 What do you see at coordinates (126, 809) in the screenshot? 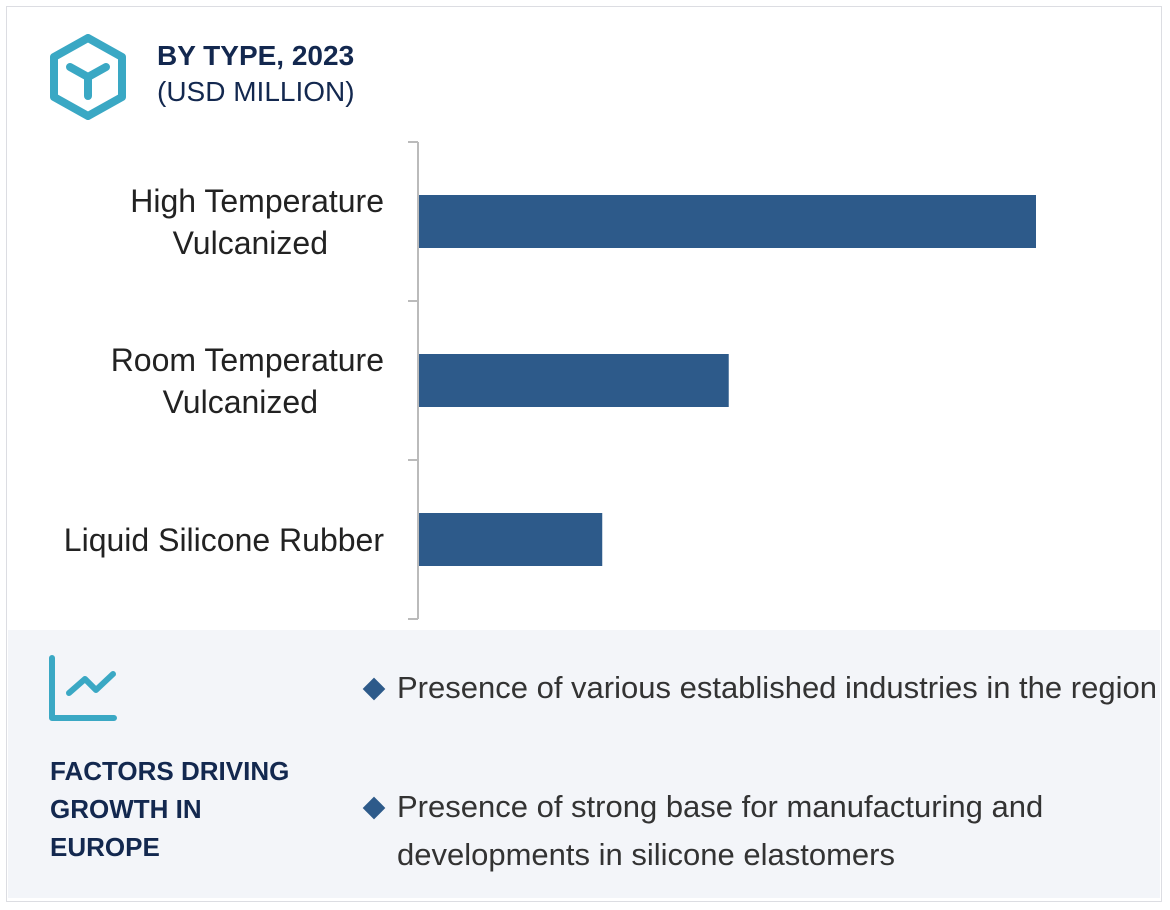
I see `factors-title-line: GROWTH IN` at bounding box center [126, 809].